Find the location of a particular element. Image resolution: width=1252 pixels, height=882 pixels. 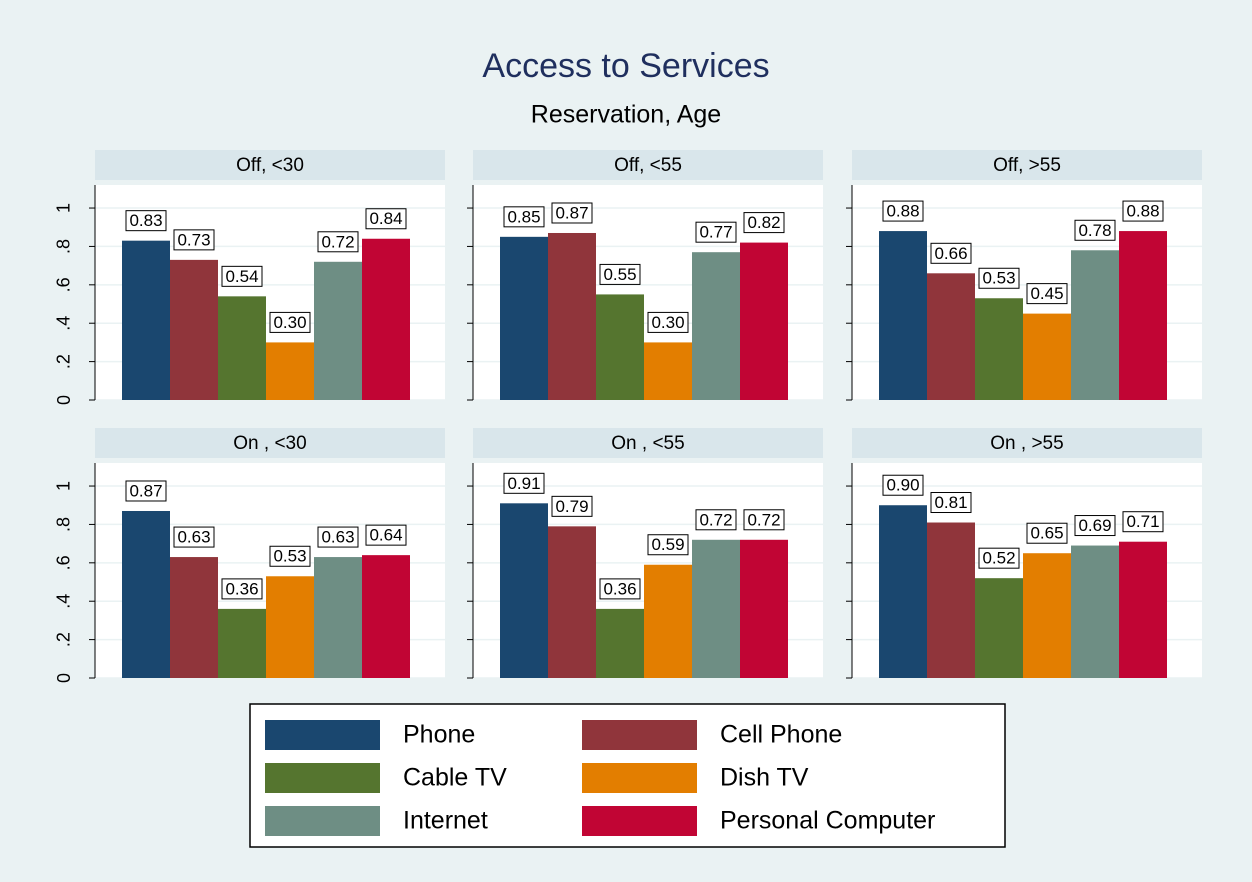

chart-subtitle: Reservation, Age is located at coordinates (626, 115).